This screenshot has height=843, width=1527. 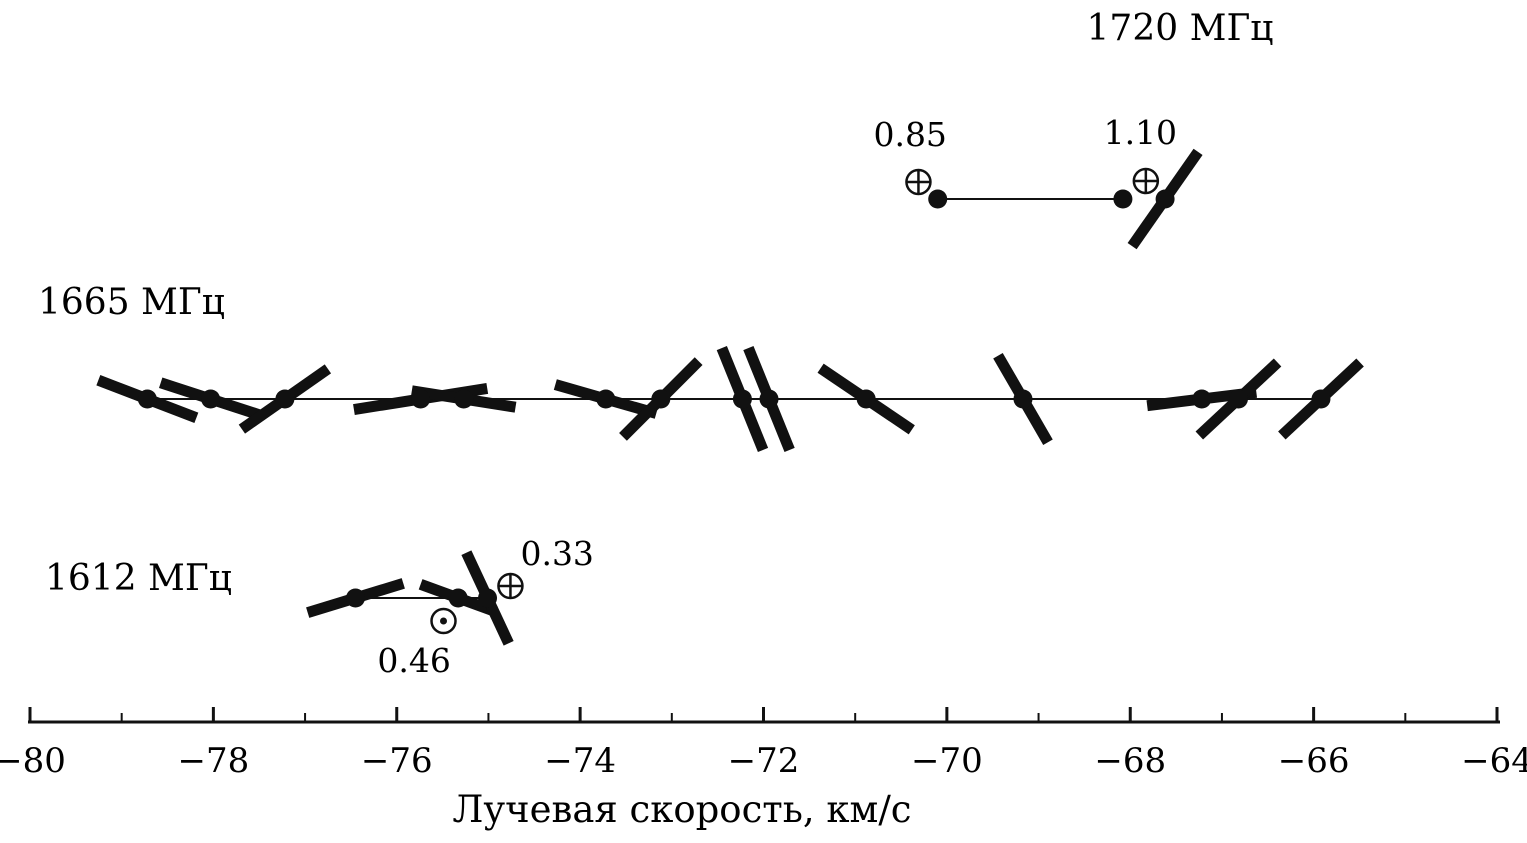 What do you see at coordinates (947, 761) in the screenshot?
I see `x-tick-label: −70` at bounding box center [947, 761].